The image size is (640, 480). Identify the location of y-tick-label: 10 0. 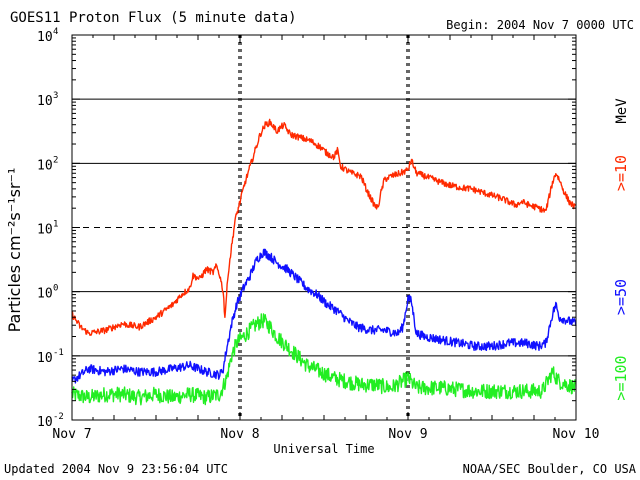
(47, 293).